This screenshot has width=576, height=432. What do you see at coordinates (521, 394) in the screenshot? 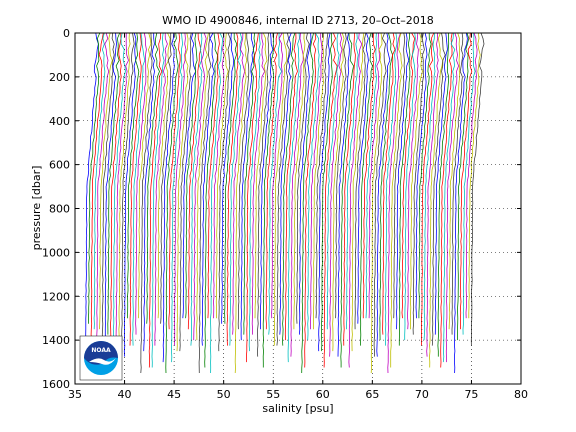
I see `x-tick-label: 80` at bounding box center [521, 394].